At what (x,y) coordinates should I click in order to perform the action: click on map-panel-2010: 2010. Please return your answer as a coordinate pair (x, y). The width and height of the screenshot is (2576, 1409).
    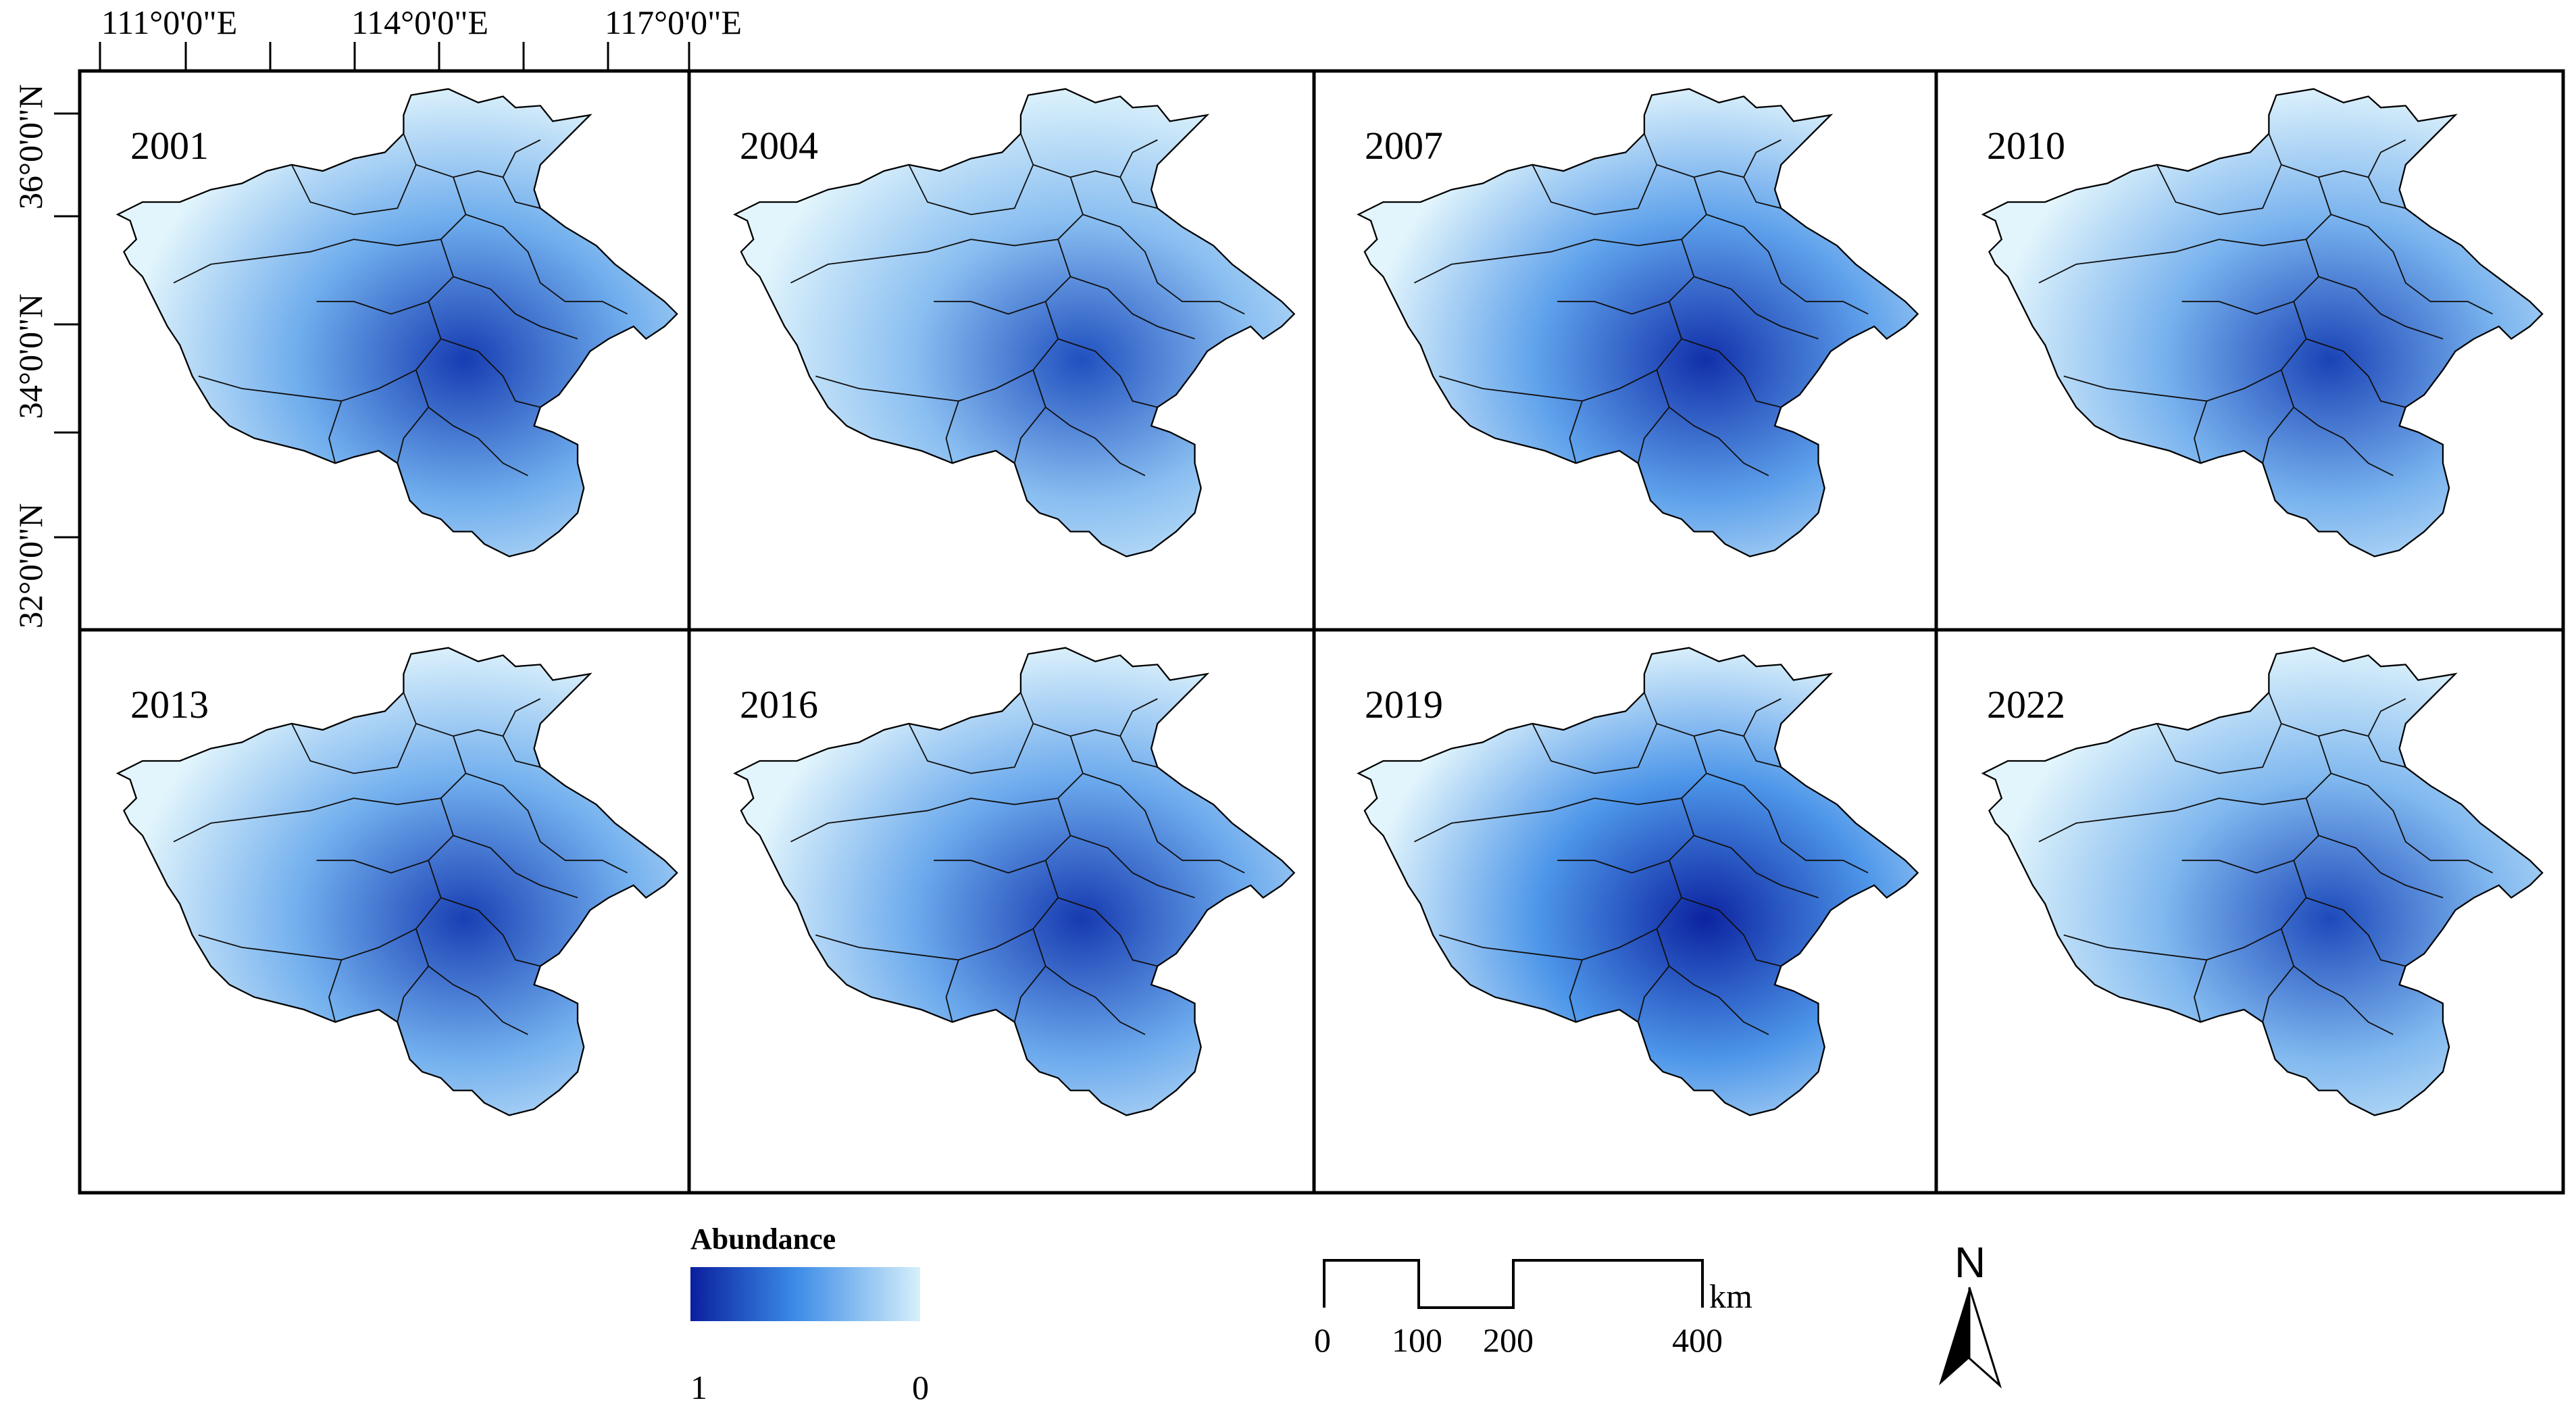
    Looking at the image, I should click on (2263, 323).